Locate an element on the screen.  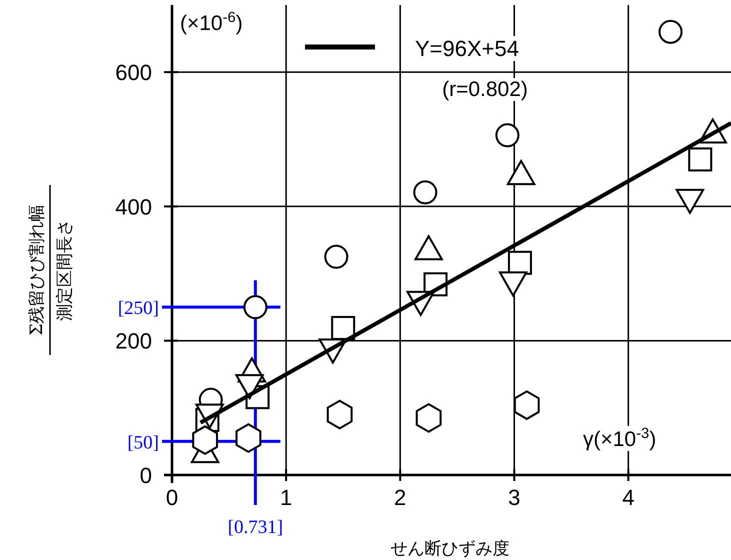
legend-label: Y=96X+54 is located at coordinates (467, 48).